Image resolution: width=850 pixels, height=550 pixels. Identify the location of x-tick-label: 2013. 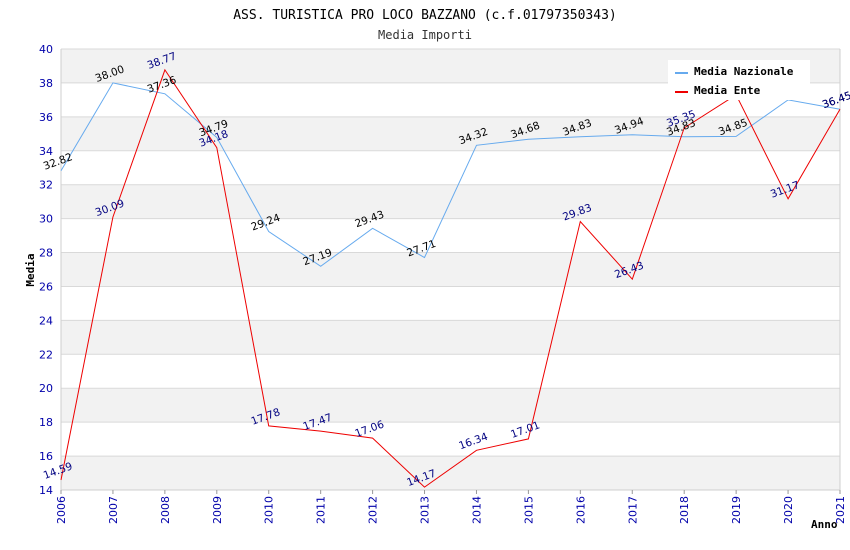
(425, 510).